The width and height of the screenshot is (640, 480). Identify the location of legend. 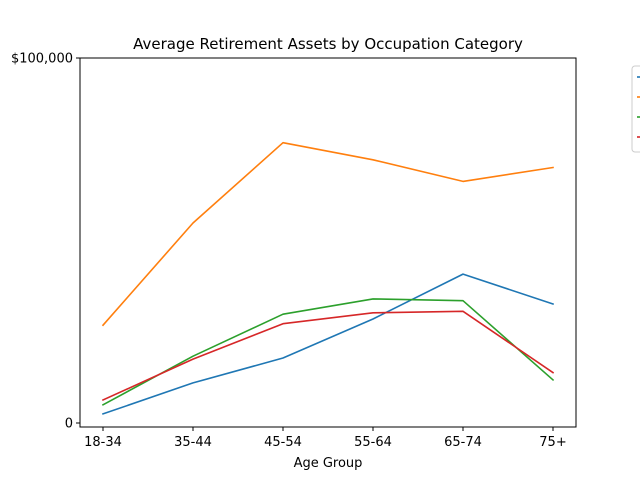
(635, 109).